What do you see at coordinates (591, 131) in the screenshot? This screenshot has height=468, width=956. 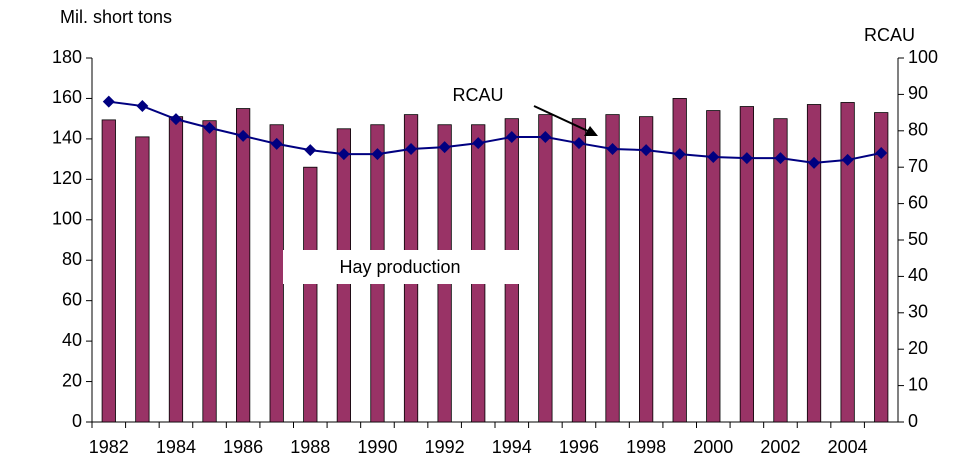 I see `arrow-head` at bounding box center [591, 131].